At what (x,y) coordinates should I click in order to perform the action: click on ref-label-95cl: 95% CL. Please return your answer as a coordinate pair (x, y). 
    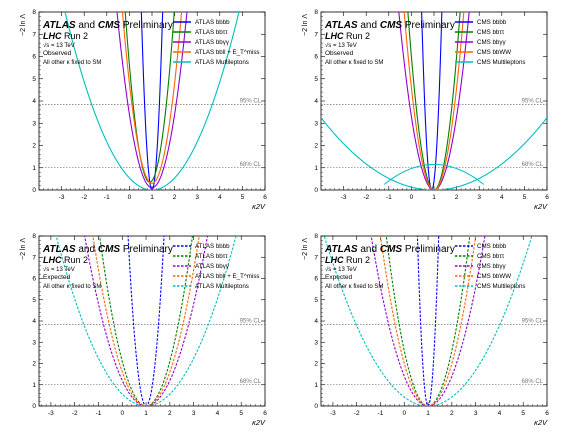
    Looking at the image, I should click on (533, 321).